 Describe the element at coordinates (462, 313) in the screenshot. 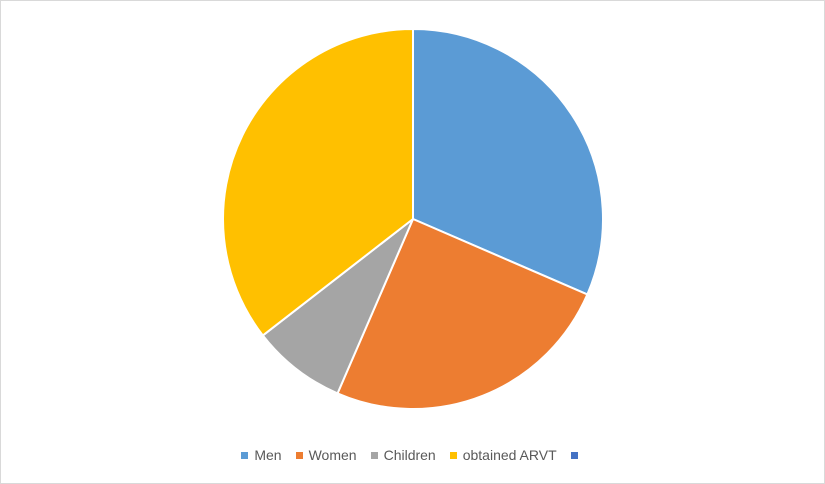

I see `pie-slice-women` at that location.